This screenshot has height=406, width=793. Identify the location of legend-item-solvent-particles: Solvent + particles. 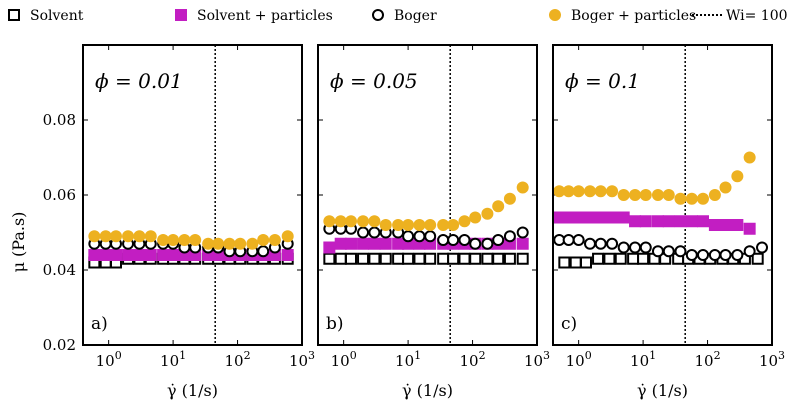
(254, 16).